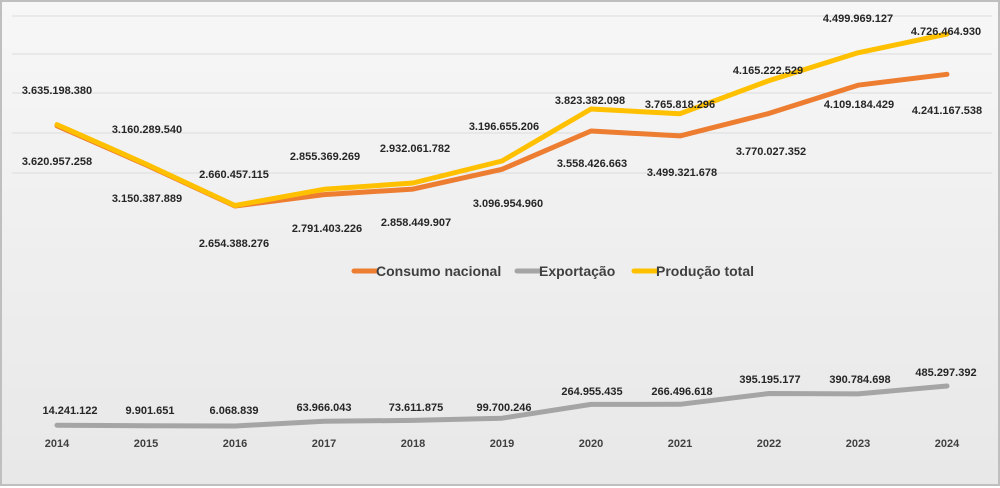 The width and height of the screenshot is (1000, 488). Describe the element at coordinates (57, 444) in the screenshot. I see `x-tick-label: 2014` at that location.